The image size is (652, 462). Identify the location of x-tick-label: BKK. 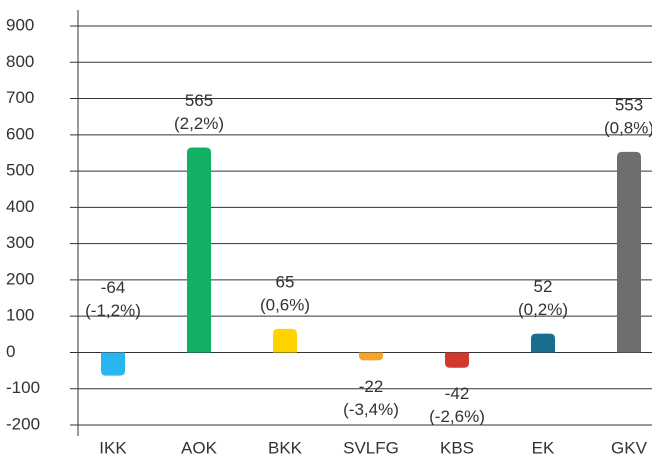
(285, 447).